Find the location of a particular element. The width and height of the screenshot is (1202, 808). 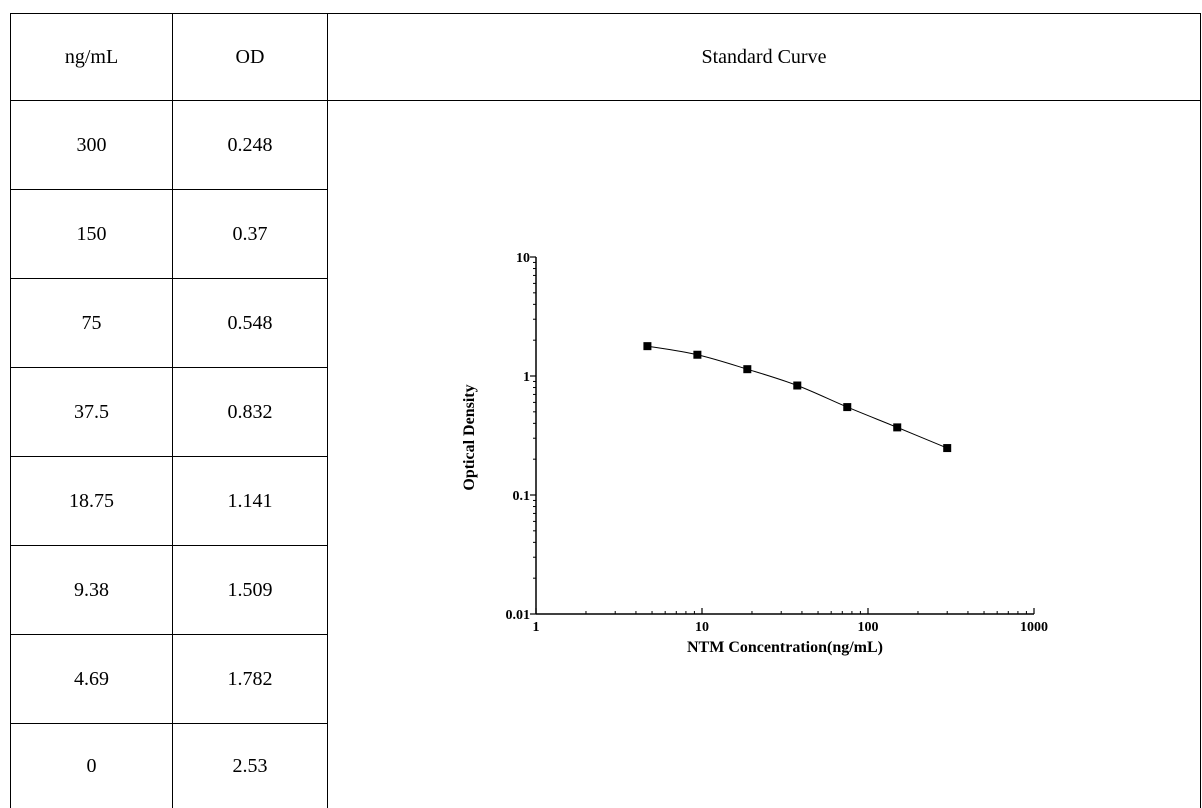

x-tick-label: 1 is located at coordinates (536, 627).